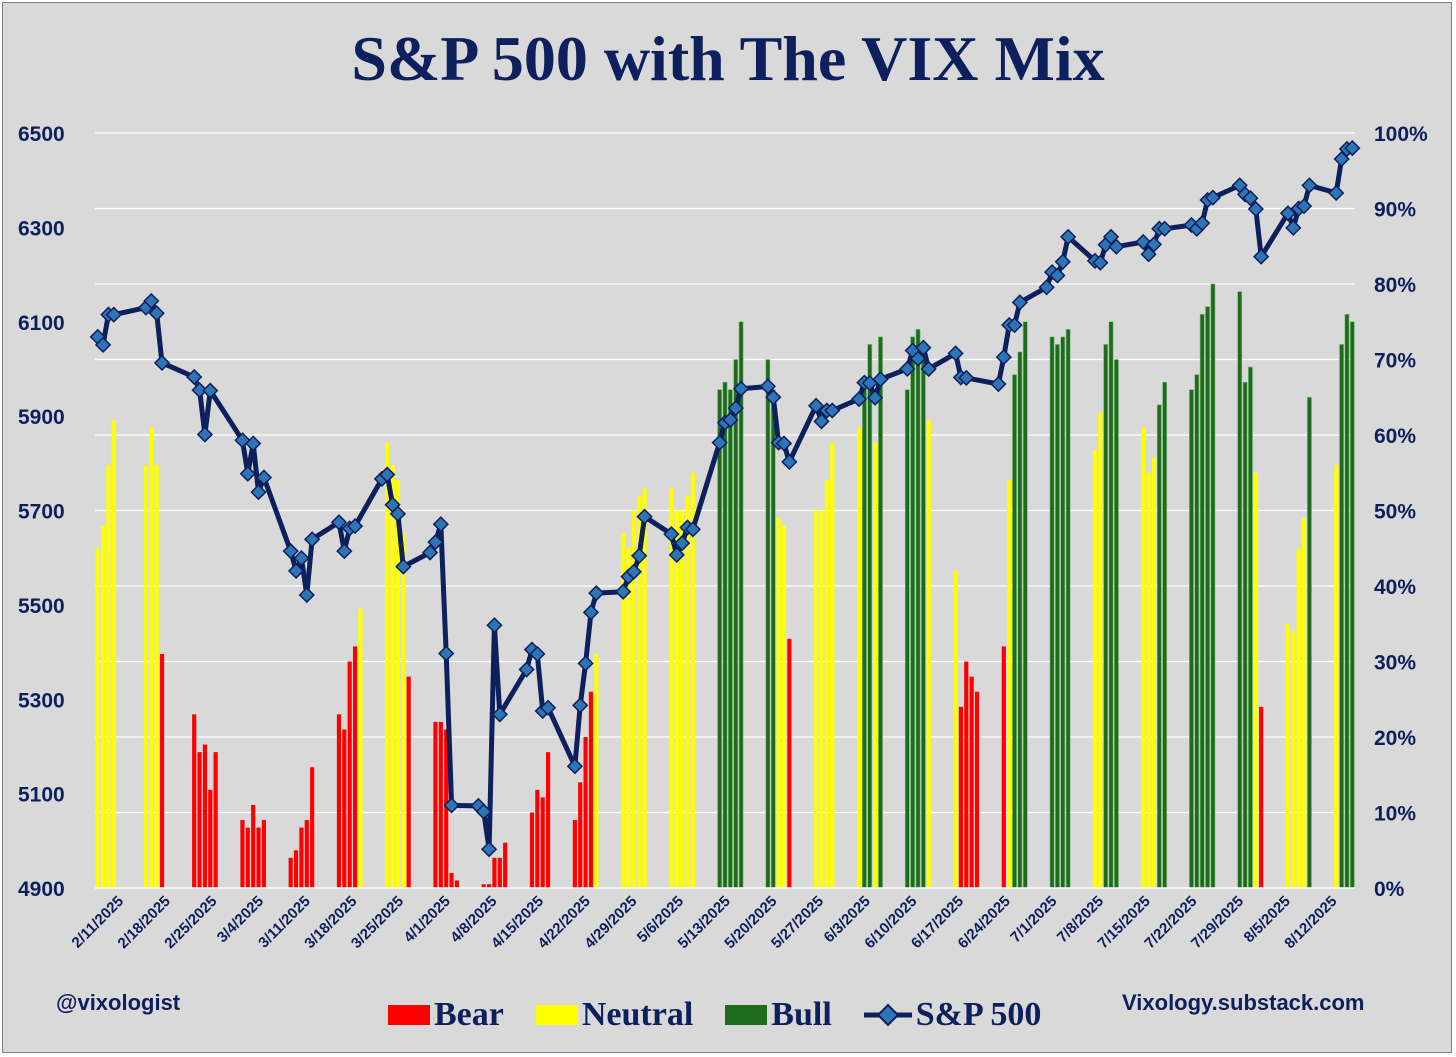  What do you see at coordinates (1395, 512) in the screenshot?
I see `right-tick-label: 50%` at bounding box center [1395, 512].